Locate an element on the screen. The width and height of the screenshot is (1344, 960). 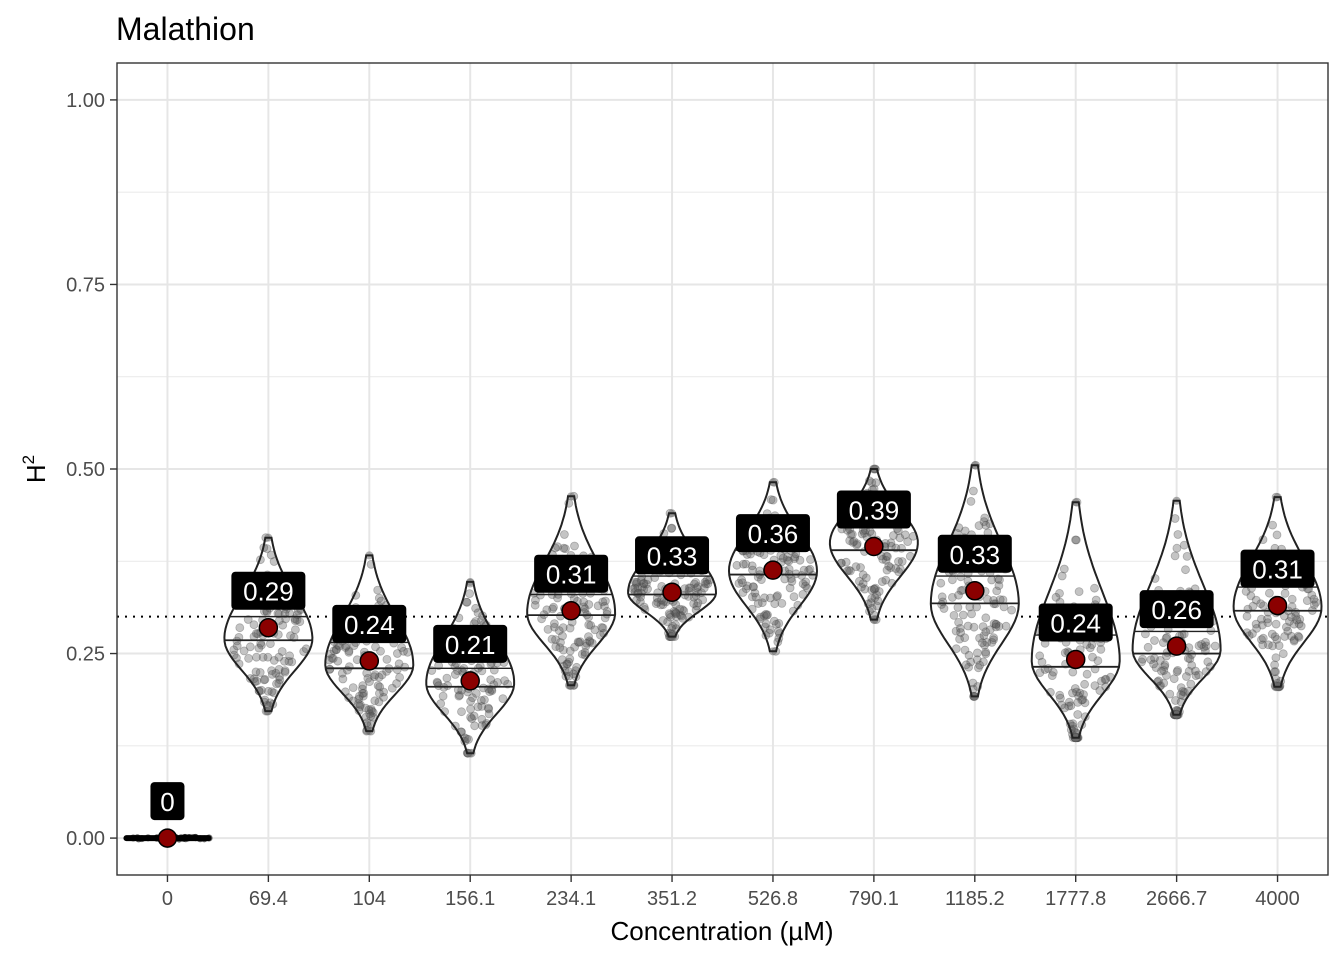
violin-outline is located at coordinates (571, 591).